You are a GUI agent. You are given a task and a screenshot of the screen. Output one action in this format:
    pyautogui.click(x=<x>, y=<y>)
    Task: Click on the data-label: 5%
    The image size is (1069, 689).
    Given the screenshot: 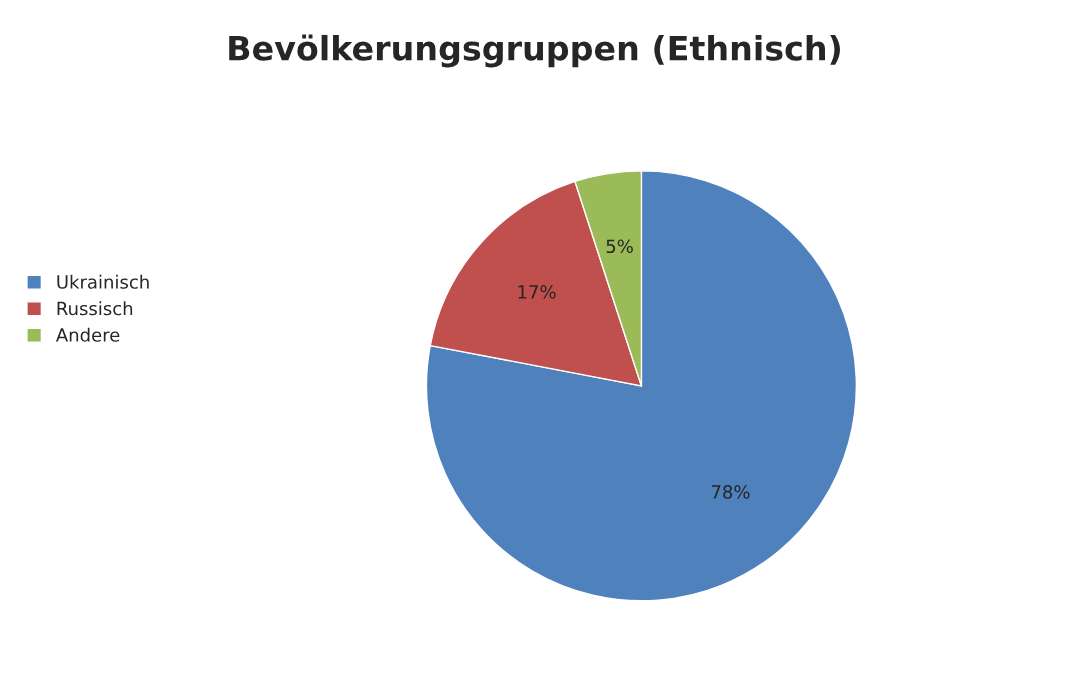 What is the action you would take?
    pyautogui.click(x=619, y=246)
    